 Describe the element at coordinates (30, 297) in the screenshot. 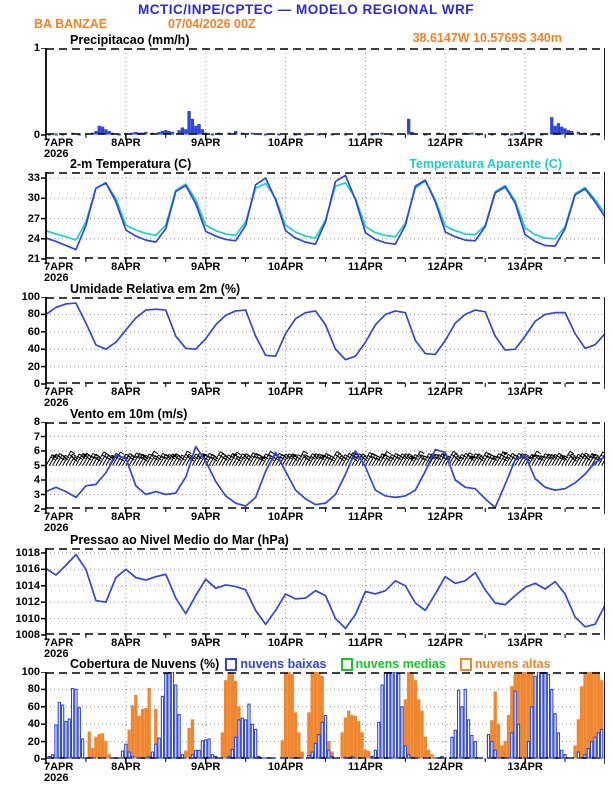

I see `humidity-ytick-label: 100` at that location.